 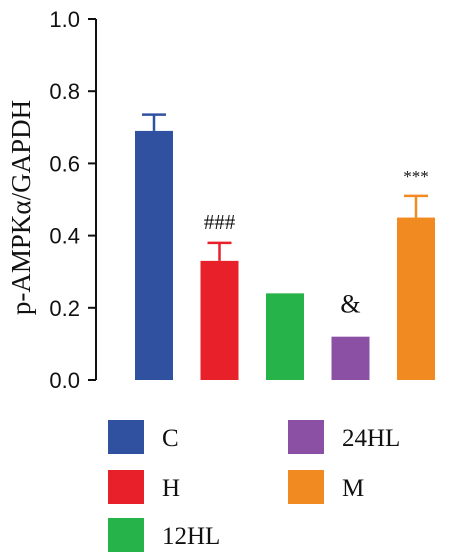 What do you see at coordinates (64, 236) in the screenshot?
I see `y-tick-label: 0.4` at bounding box center [64, 236].